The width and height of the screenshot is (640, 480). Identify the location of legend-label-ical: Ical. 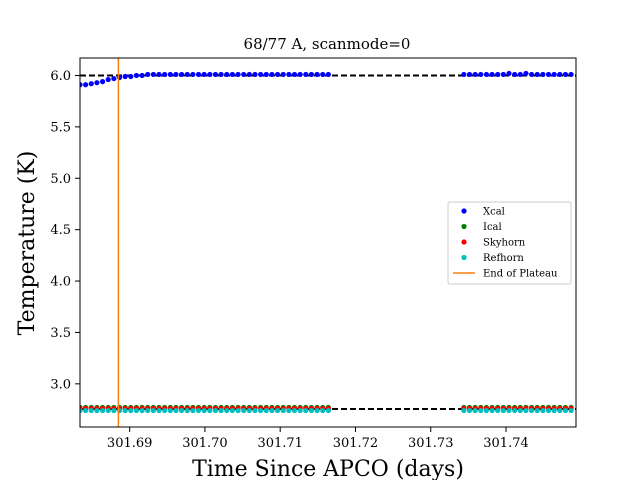
(492, 227).